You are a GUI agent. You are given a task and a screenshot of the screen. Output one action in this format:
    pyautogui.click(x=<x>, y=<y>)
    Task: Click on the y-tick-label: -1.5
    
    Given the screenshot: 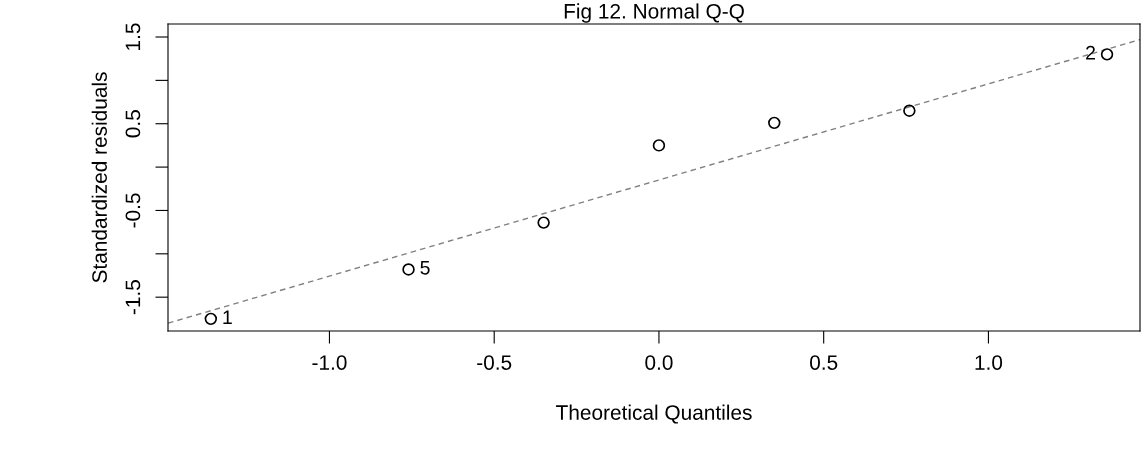 What is the action you would take?
    pyautogui.click(x=133, y=297)
    